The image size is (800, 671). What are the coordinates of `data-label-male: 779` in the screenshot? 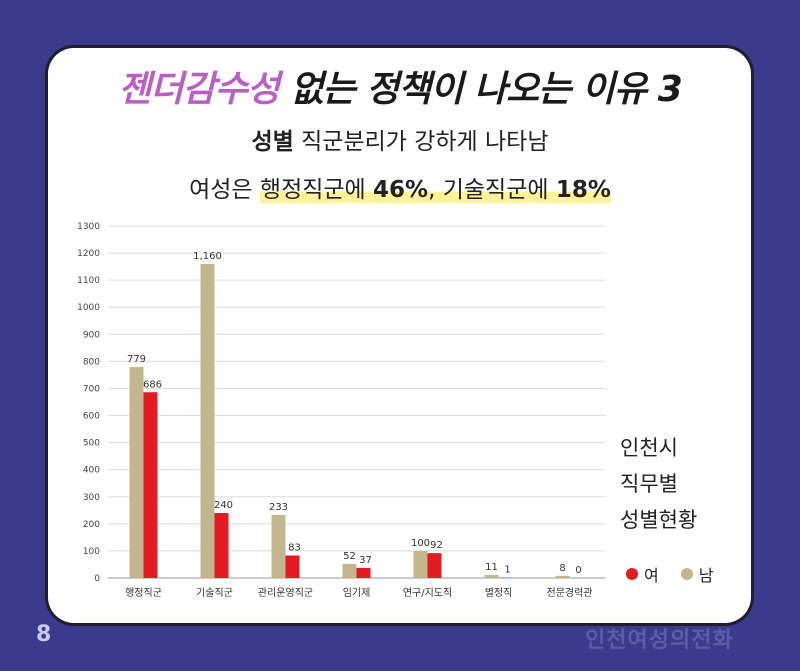 It's located at (136, 359).